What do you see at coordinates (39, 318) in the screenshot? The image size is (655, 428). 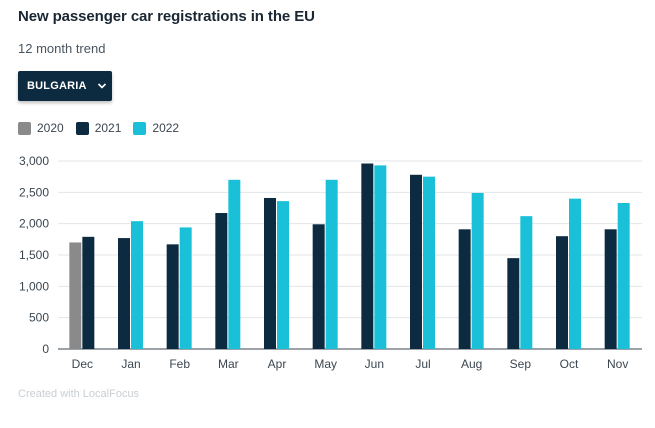 I see `y-tick-label: 500` at bounding box center [39, 318].